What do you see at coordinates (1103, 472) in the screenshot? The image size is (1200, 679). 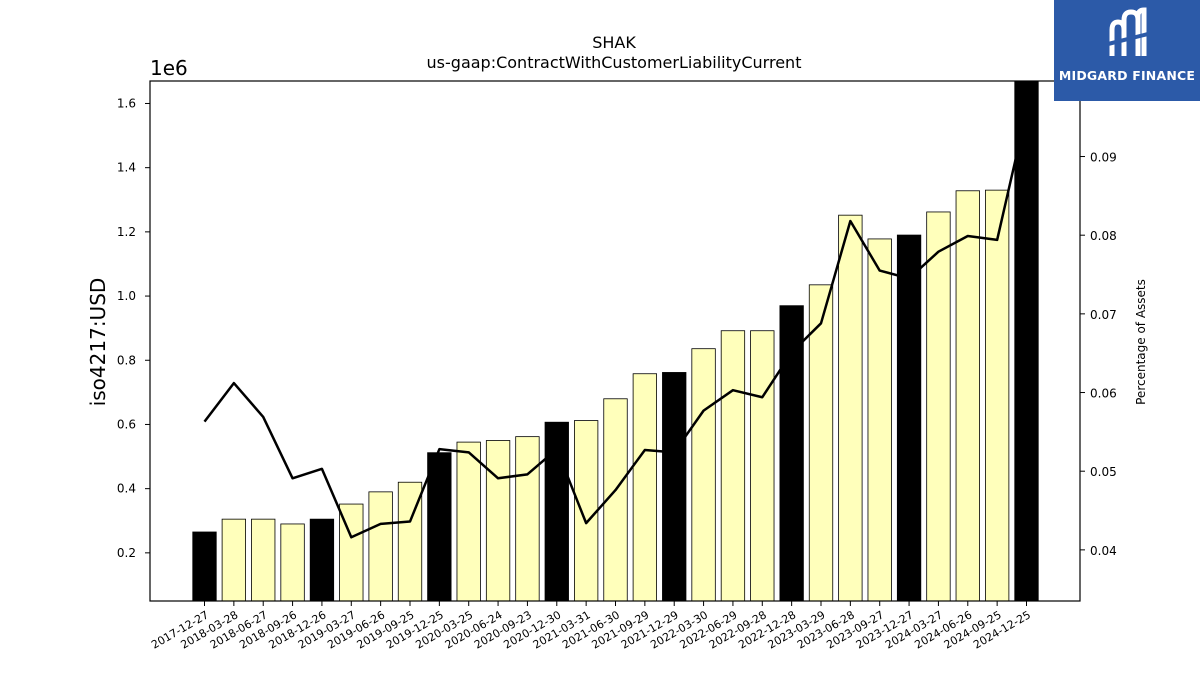 I see `y2-tick-label: 0.05` at bounding box center [1103, 472].